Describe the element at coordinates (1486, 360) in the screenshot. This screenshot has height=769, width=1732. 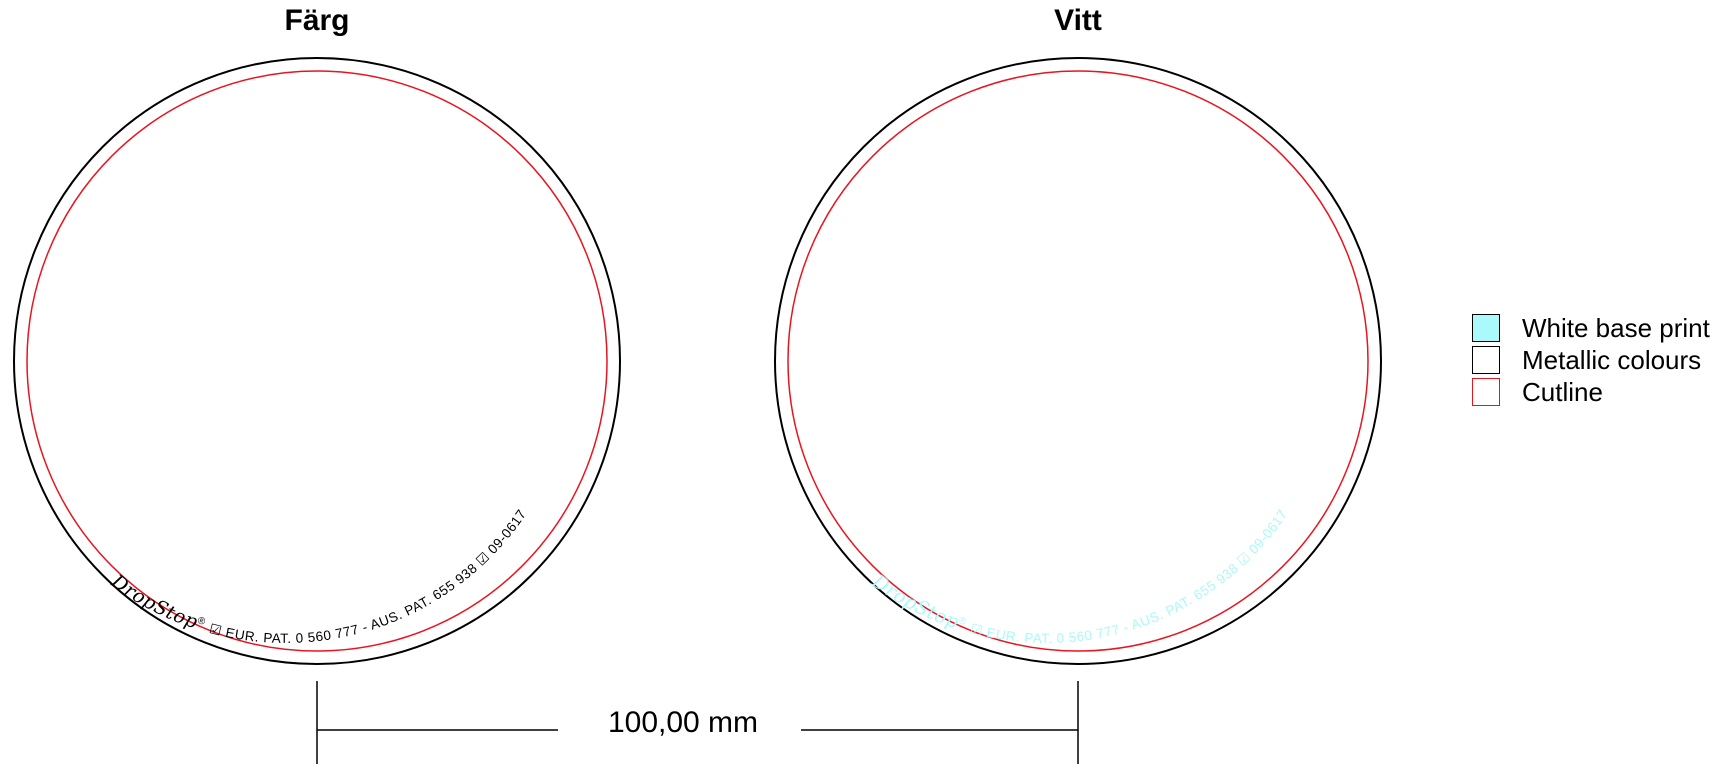
I see `legend-swatch-metallic` at that location.